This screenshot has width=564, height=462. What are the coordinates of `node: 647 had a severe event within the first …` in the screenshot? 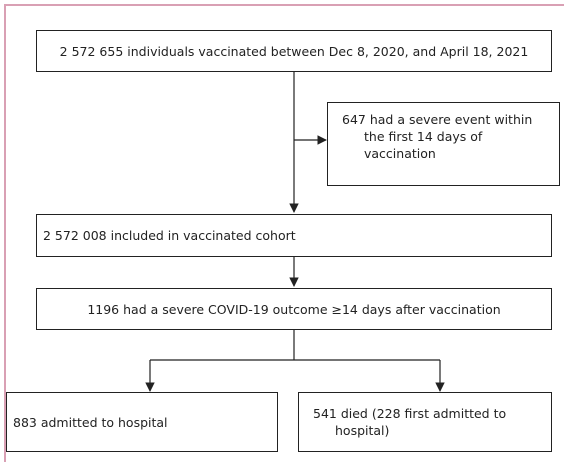 It's located at (443, 144).